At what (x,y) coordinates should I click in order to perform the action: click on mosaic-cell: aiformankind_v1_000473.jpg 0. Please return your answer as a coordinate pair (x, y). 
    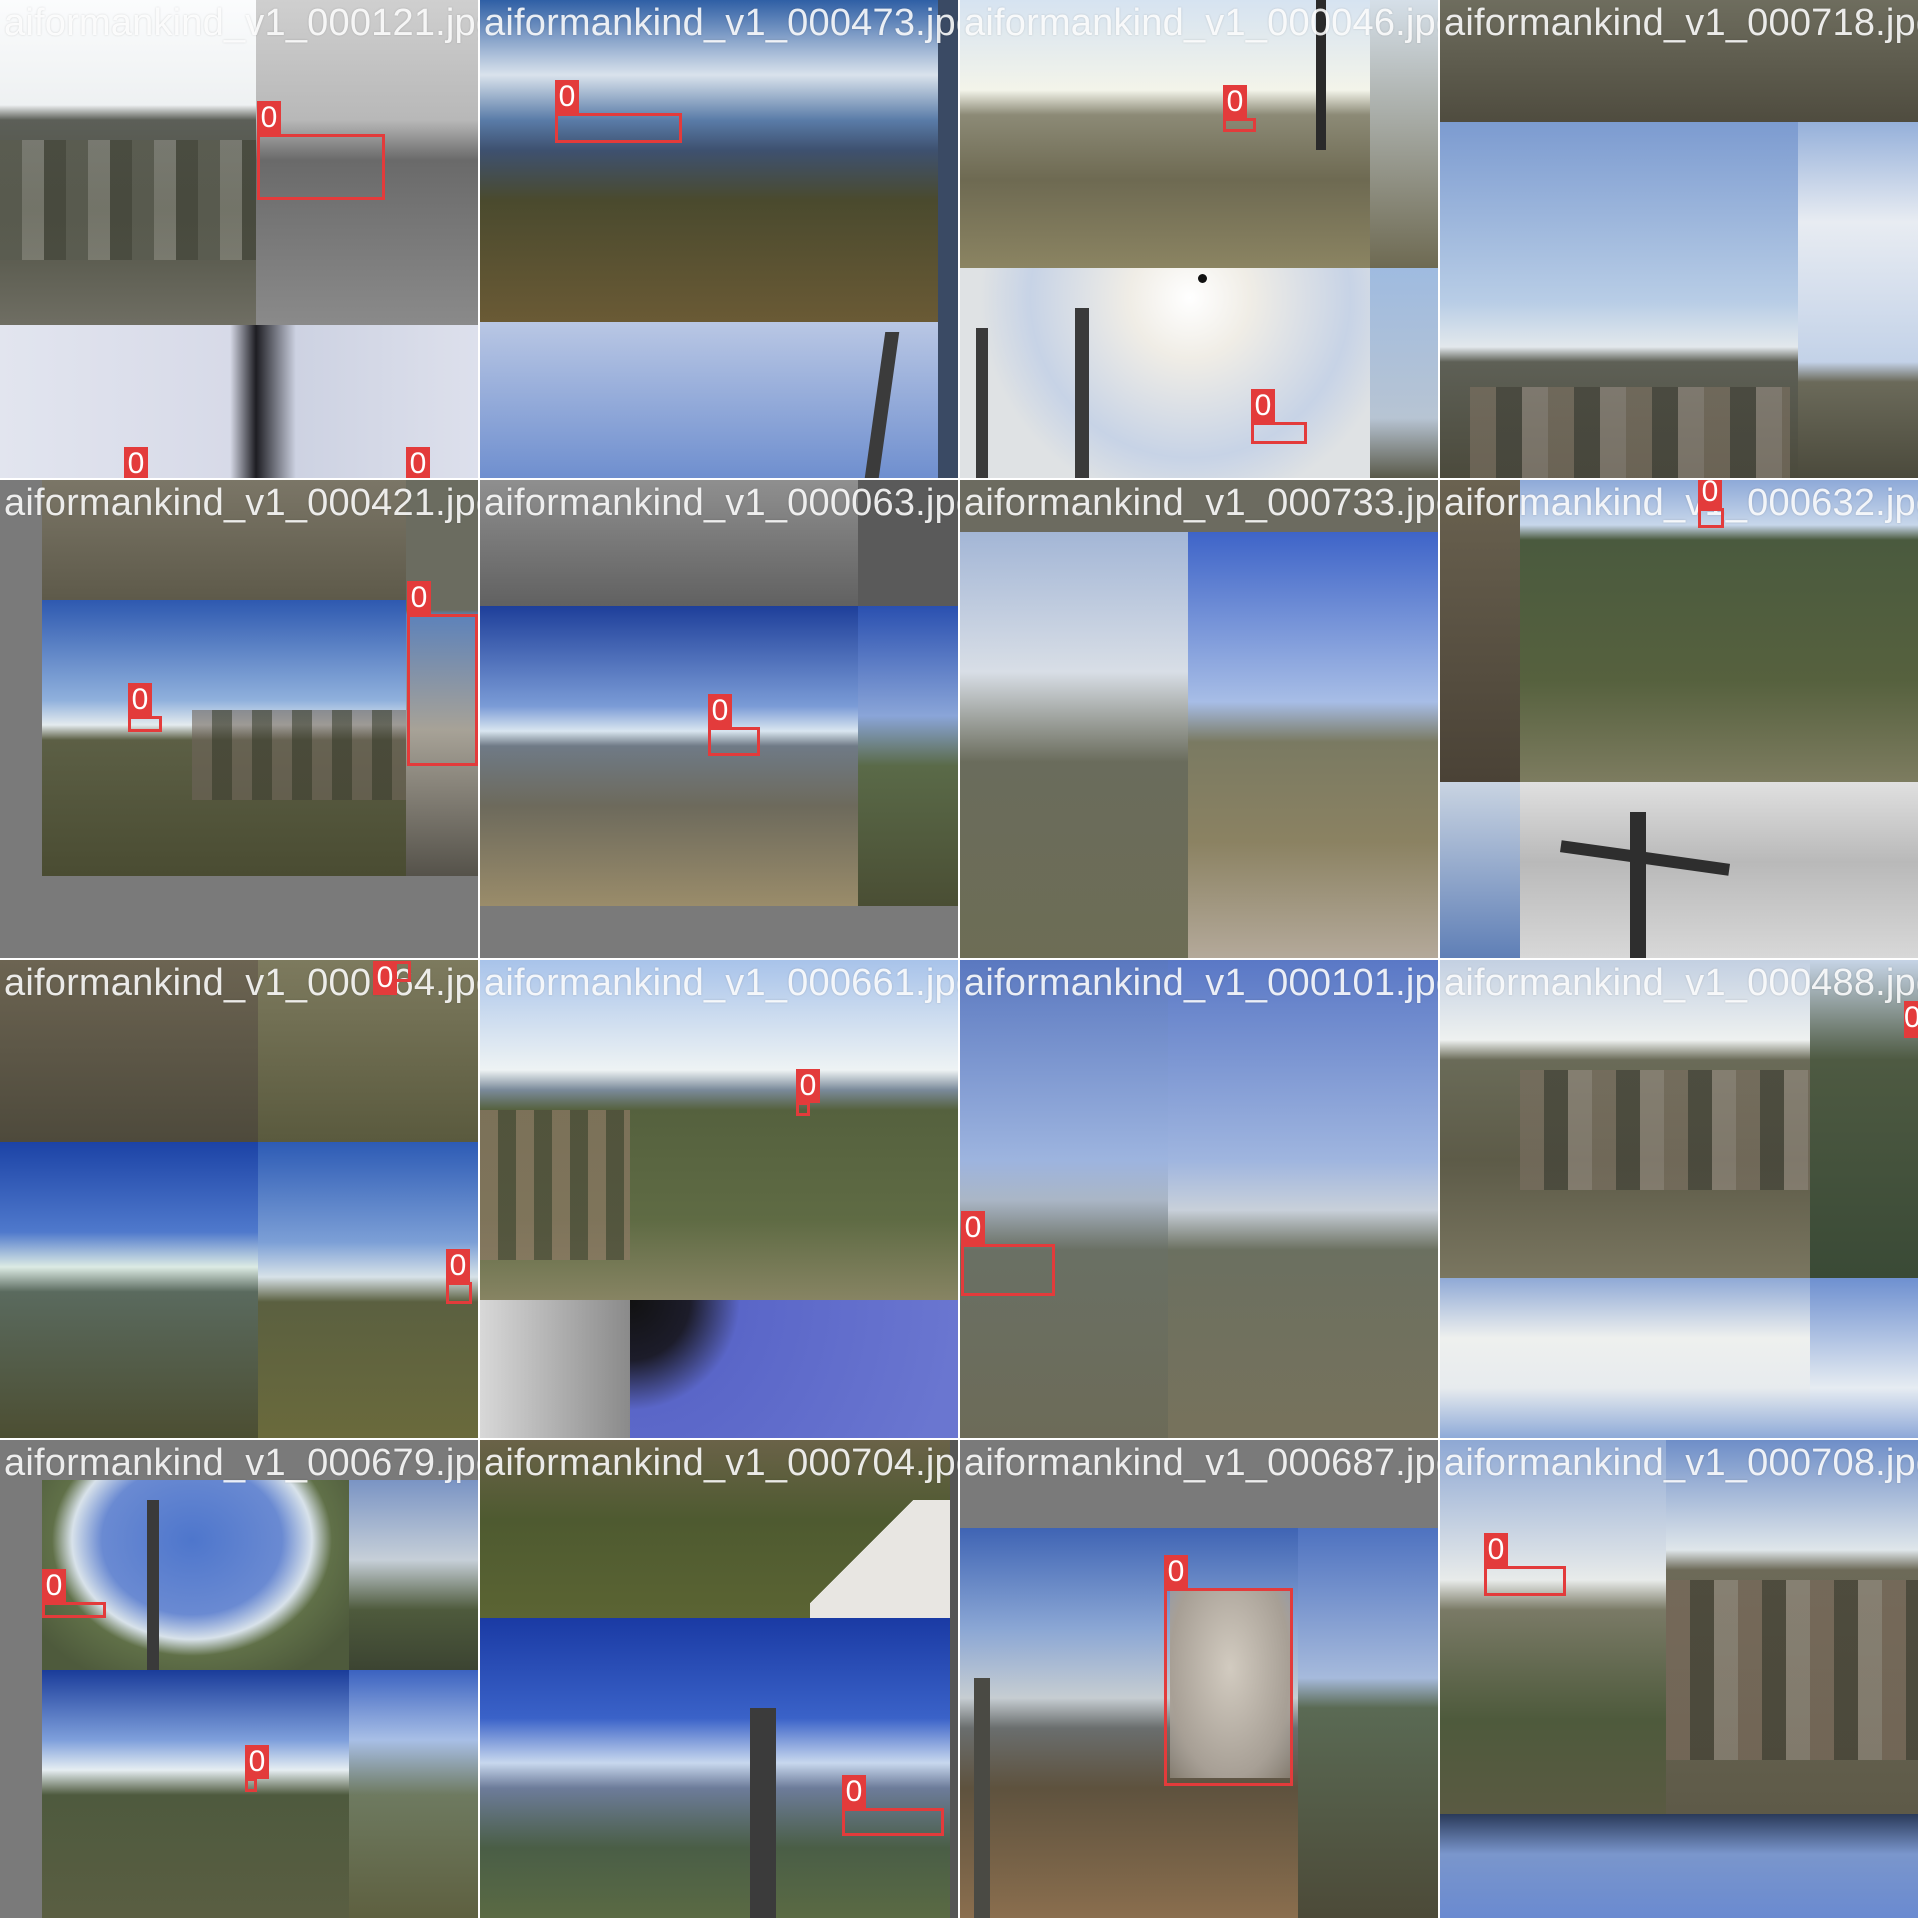
    Looking at the image, I should click on (719, 239).